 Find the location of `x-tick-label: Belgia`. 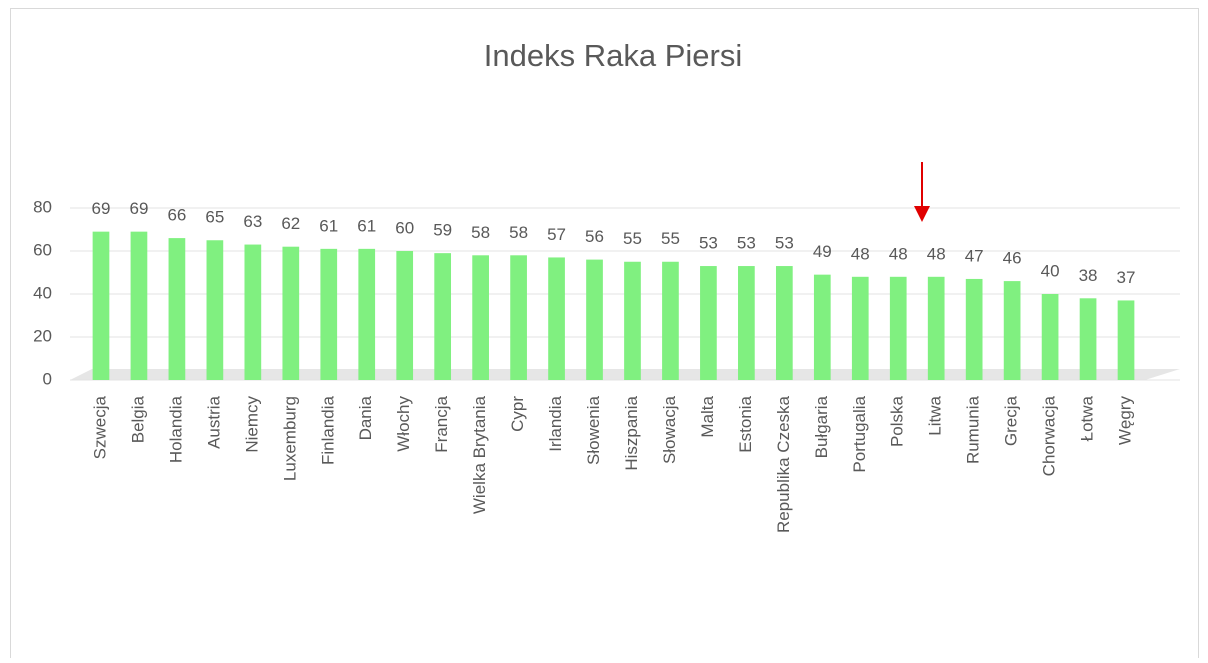

x-tick-label: Belgia is located at coordinates (137, 419).